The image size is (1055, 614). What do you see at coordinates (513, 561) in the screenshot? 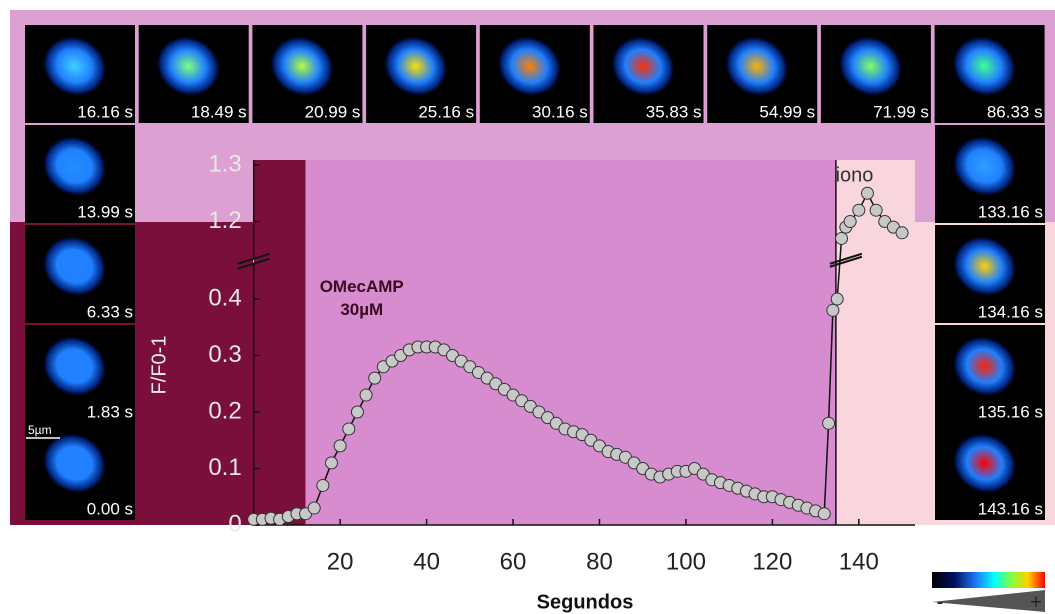
I see `x-tick-label: 60` at bounding box center [513, 561].